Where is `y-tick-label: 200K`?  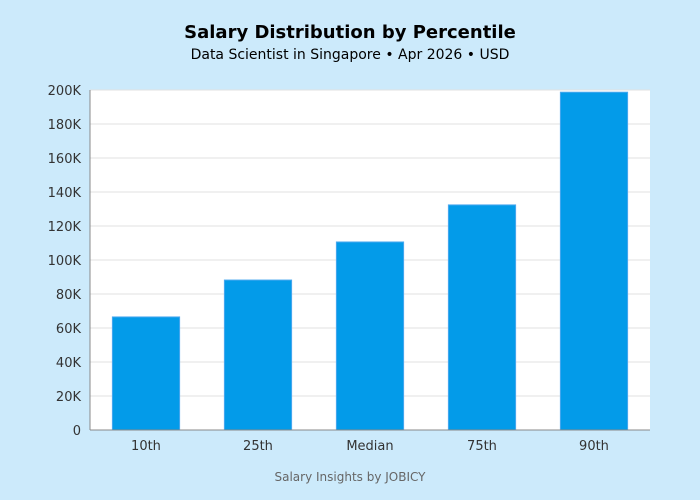
y-tick-label: 200K is located at coordinates (65, 91).